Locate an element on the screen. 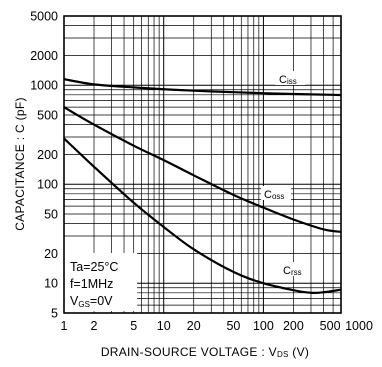 The width and height of the screenshot is (382, 367). series-labels: Ciss Coss Crss is located at coordinates (285, 174).